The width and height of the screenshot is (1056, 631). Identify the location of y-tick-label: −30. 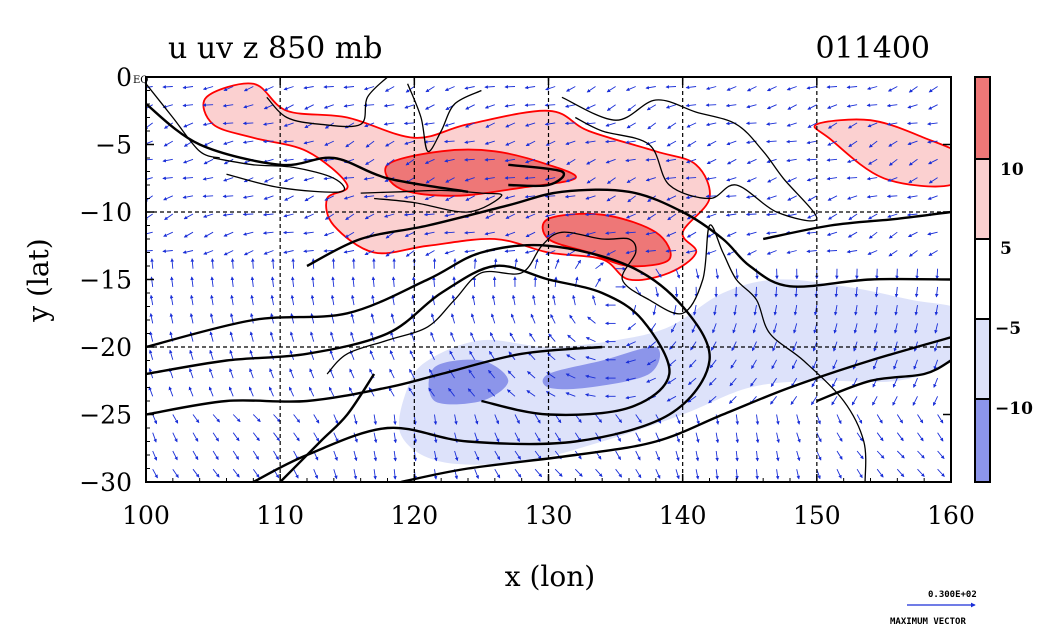
(105, 482).